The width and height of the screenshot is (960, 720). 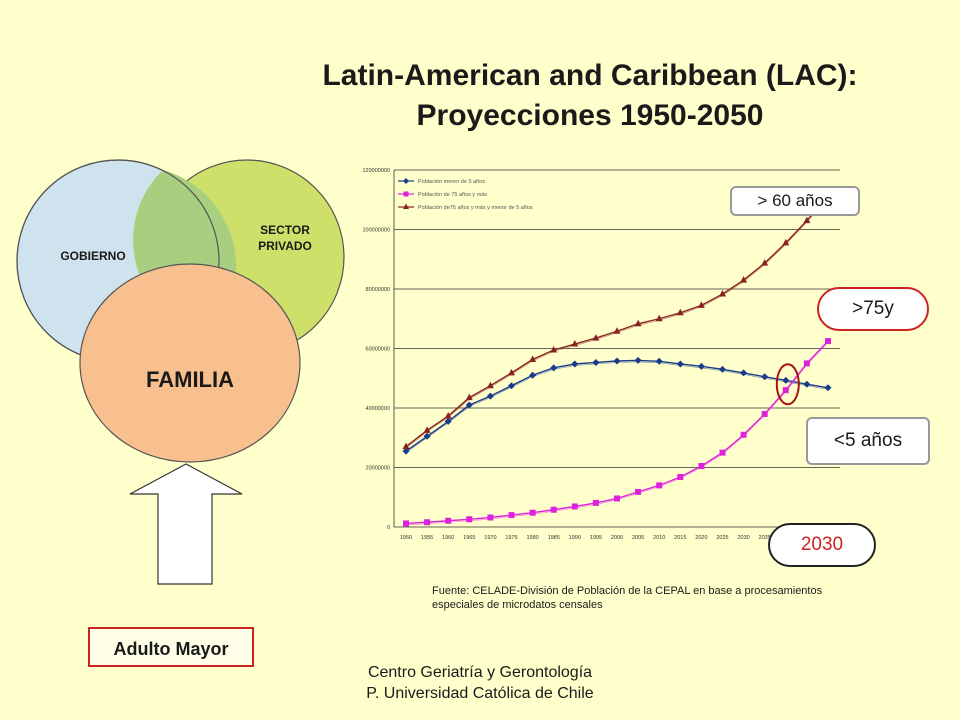 What do you see at coordinates (378, 469) in the screenshot?
I see `y-tick-label: 20000000` at bounding box center [378, 469].